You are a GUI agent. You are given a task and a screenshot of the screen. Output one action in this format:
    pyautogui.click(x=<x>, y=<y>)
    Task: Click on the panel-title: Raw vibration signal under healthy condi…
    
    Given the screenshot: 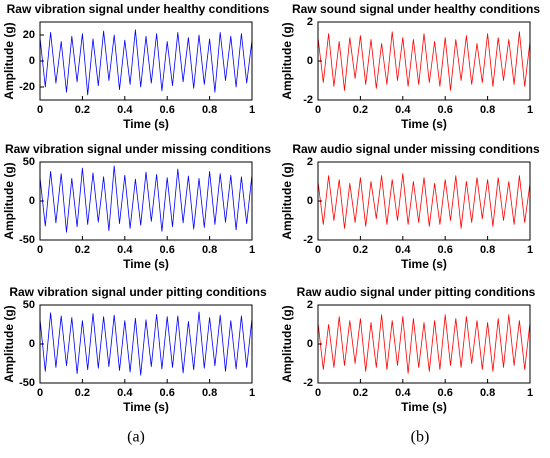 What is the action you would take?
    pyautogui.click(x=138, y=9)
    